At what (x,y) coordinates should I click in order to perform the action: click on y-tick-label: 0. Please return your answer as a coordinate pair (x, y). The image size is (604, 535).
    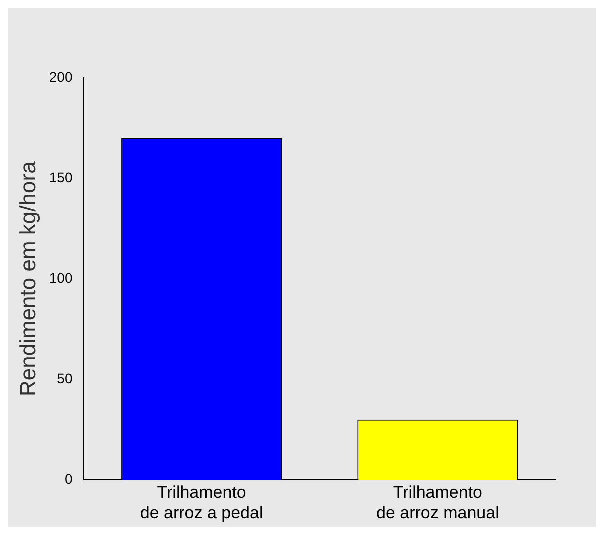
    Looking at the image, I should click on (68, 479).